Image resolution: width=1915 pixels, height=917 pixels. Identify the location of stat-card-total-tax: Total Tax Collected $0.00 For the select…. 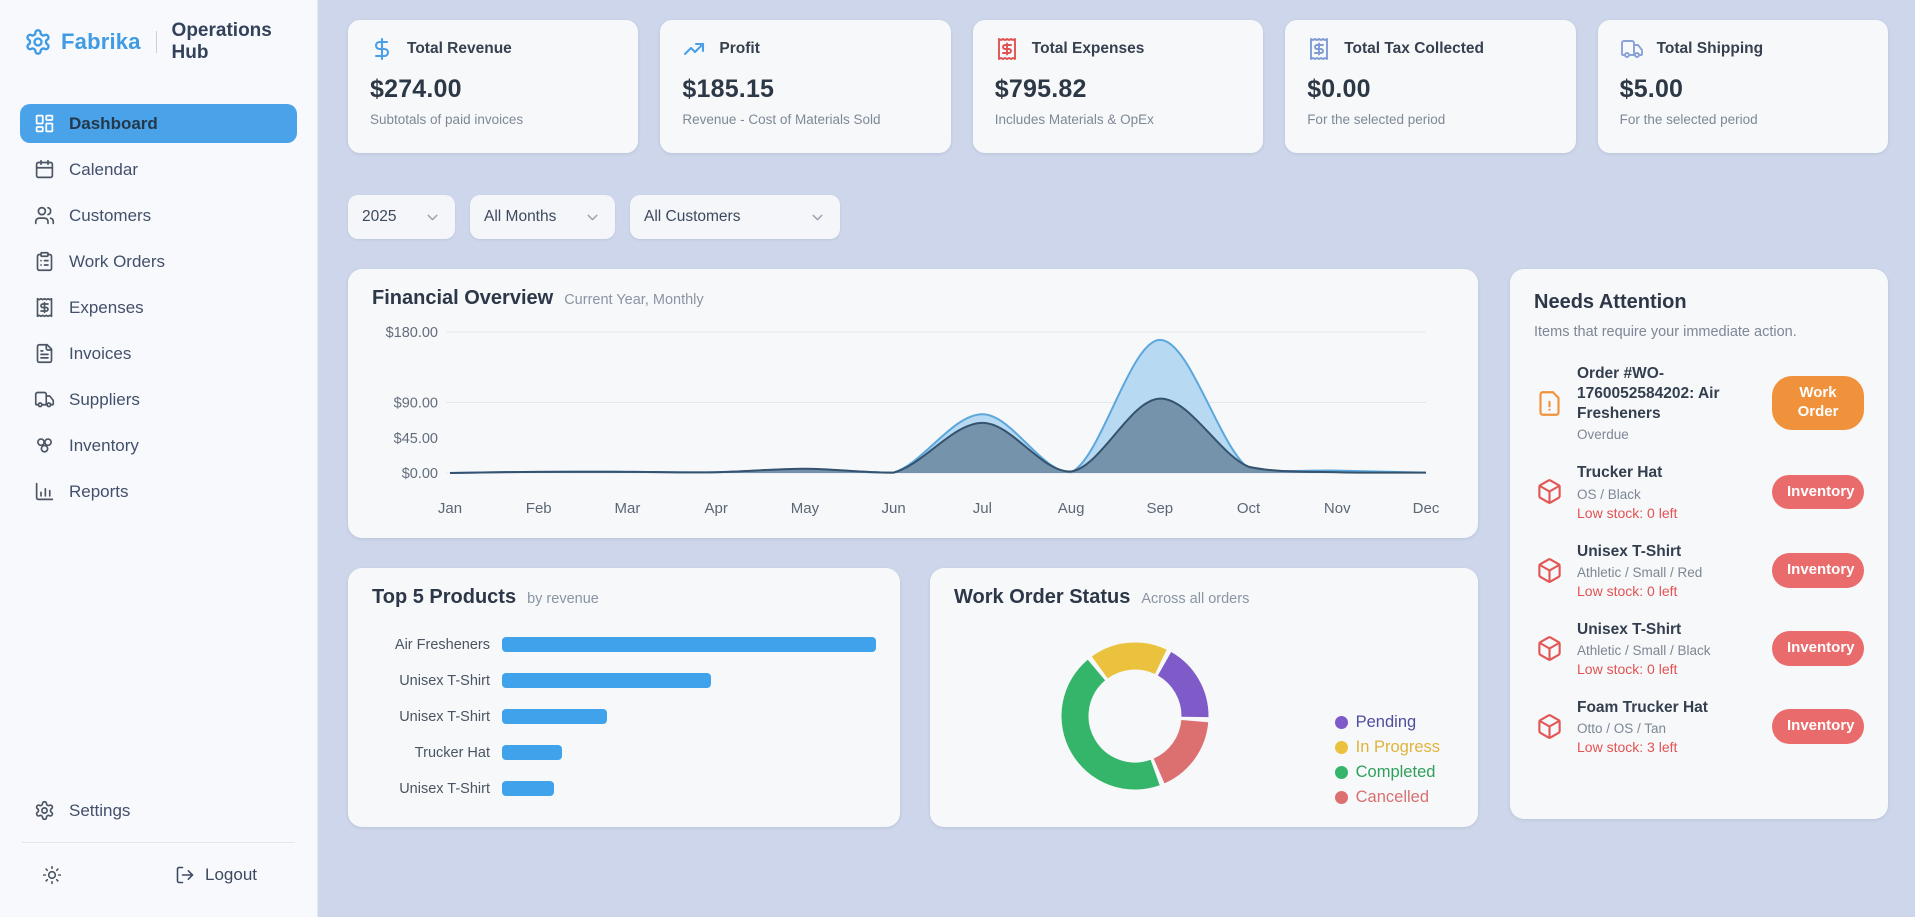
(1430, 86).